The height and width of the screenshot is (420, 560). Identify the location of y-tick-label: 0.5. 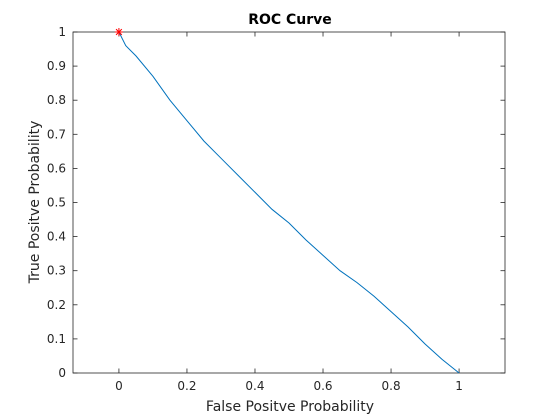
(56, 203).